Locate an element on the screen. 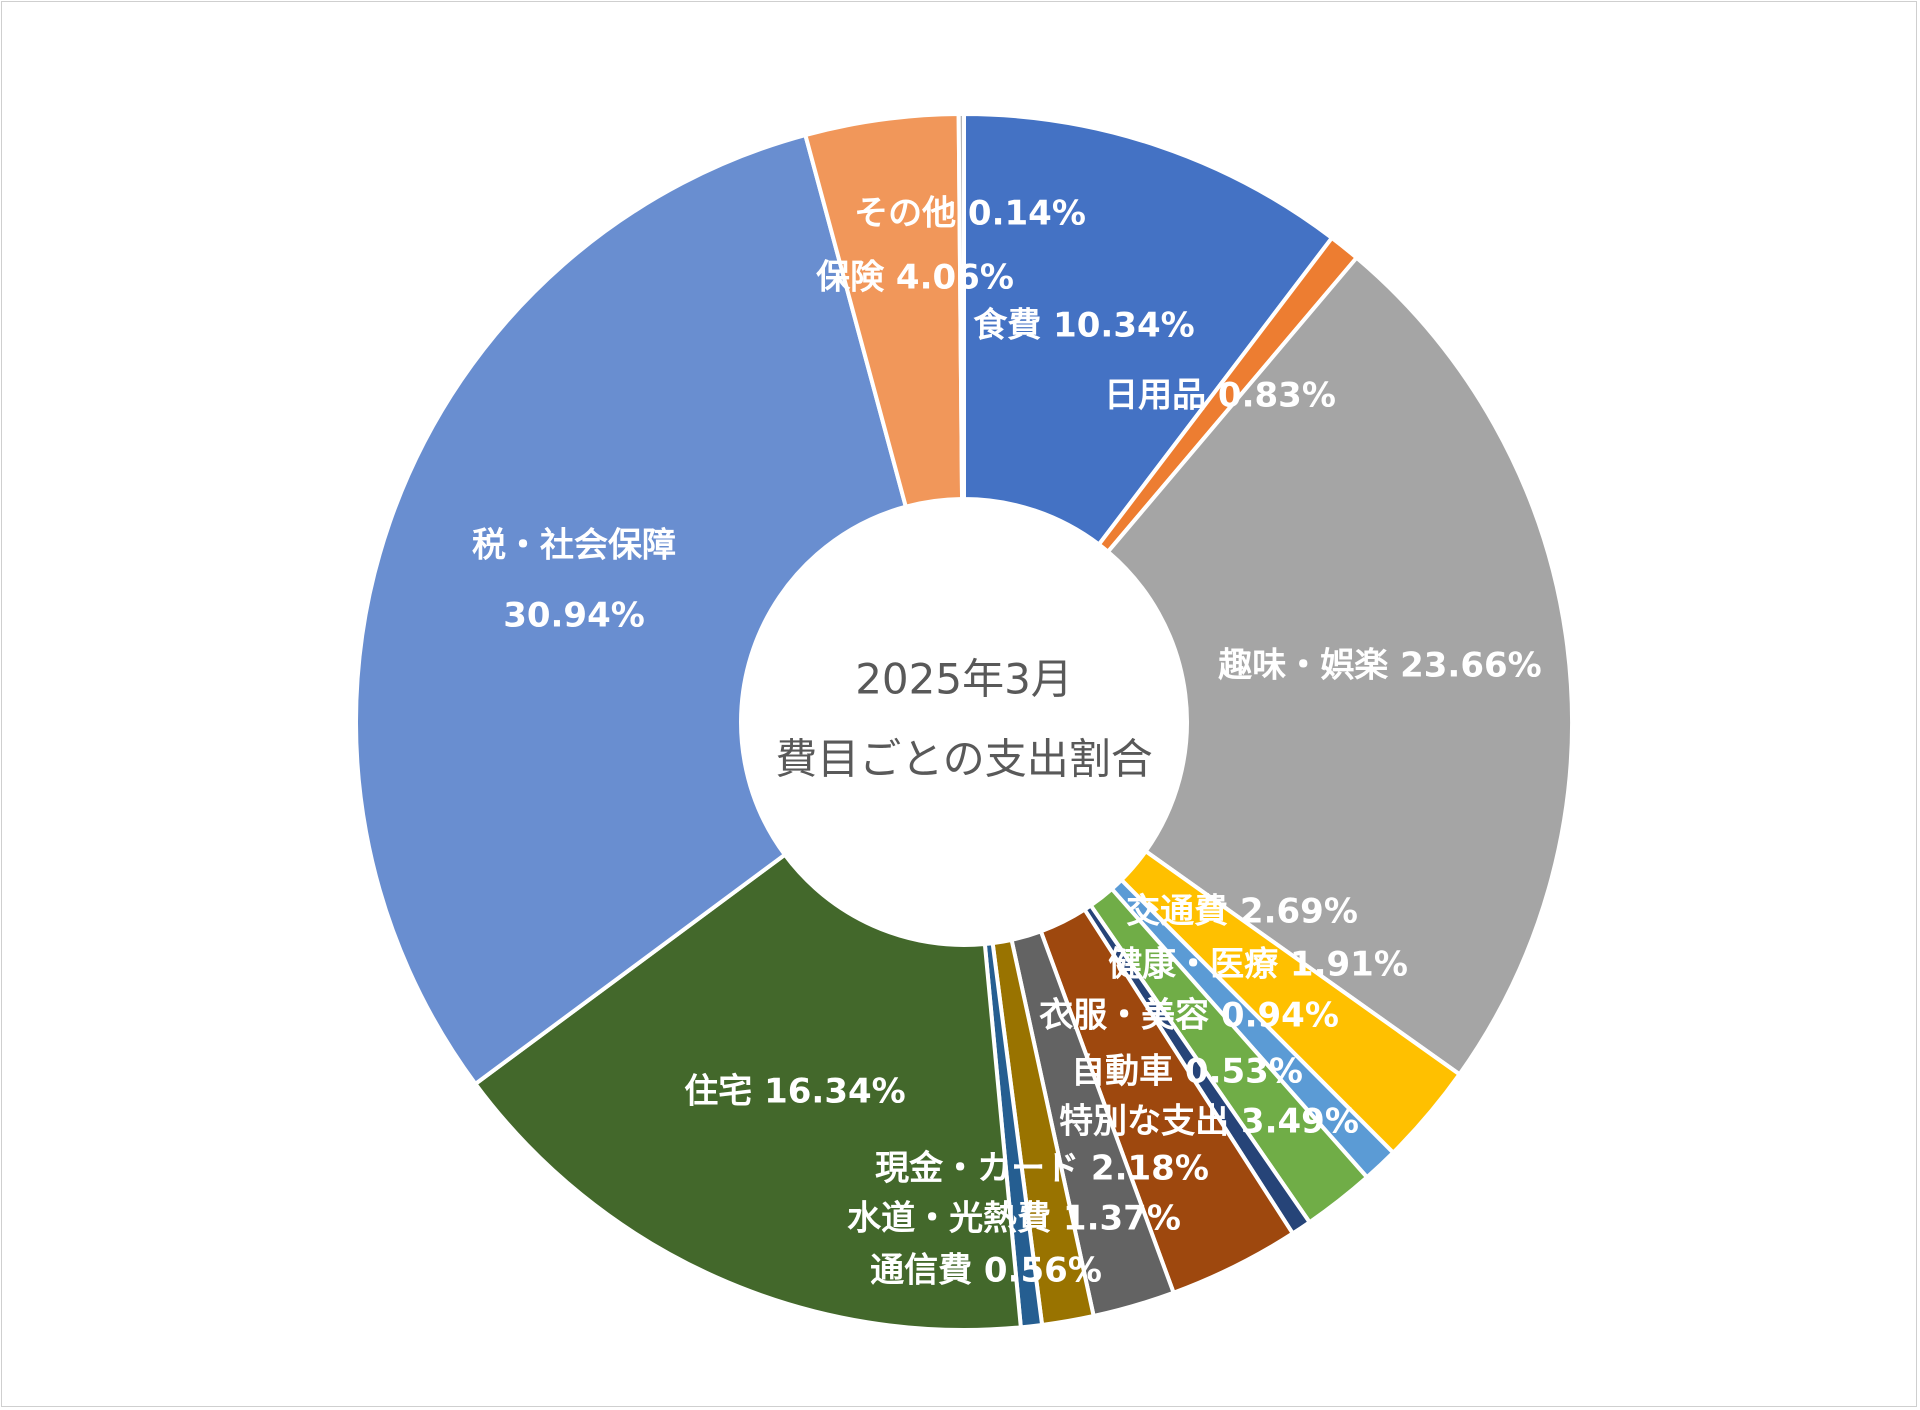  slice-label-13-line-2: 30.94% is located at coordinates (574, 616).